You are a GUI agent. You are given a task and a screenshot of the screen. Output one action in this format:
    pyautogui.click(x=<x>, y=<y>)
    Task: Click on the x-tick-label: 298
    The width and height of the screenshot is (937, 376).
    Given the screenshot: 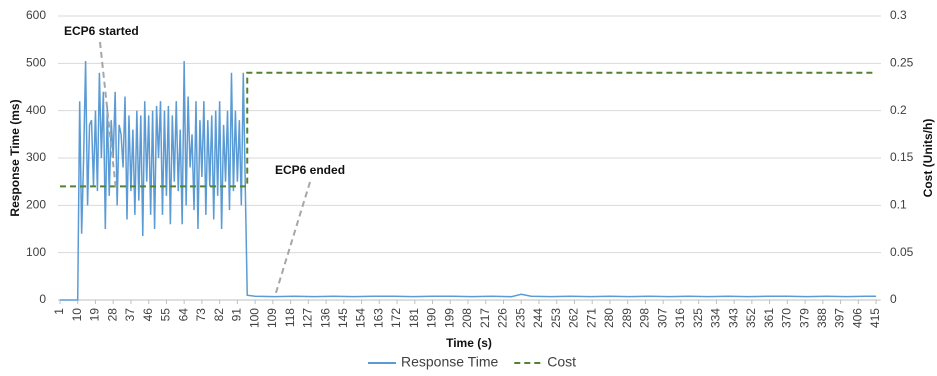 What is the action you would take?
    pyautogui.click(x=645, y=318)
    